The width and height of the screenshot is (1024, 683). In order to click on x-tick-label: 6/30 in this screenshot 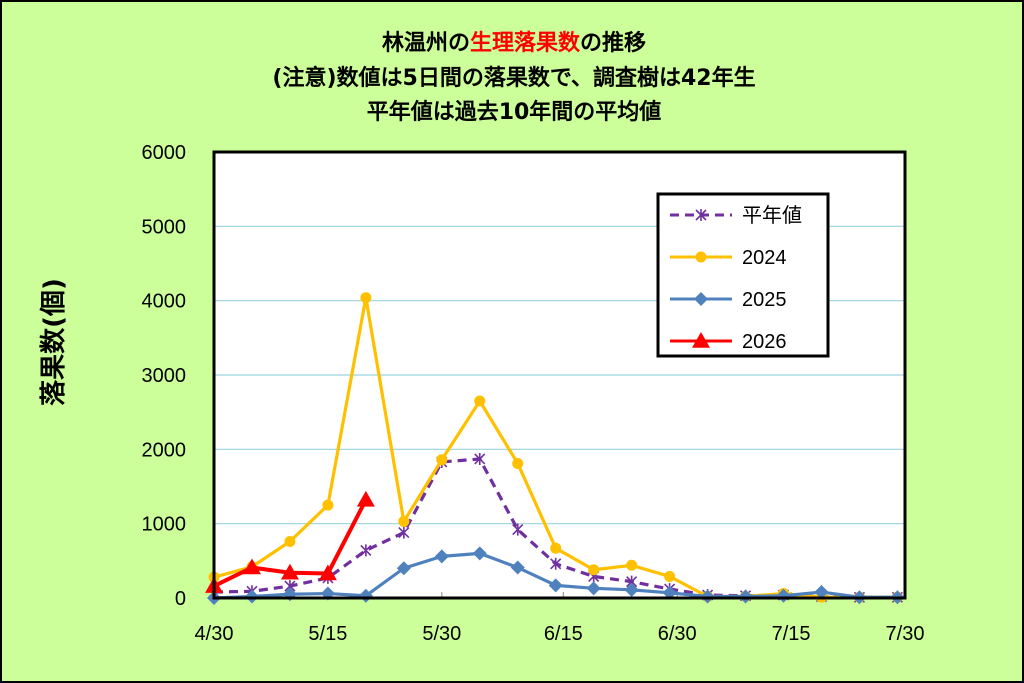, I will do `click(677, 634)`.